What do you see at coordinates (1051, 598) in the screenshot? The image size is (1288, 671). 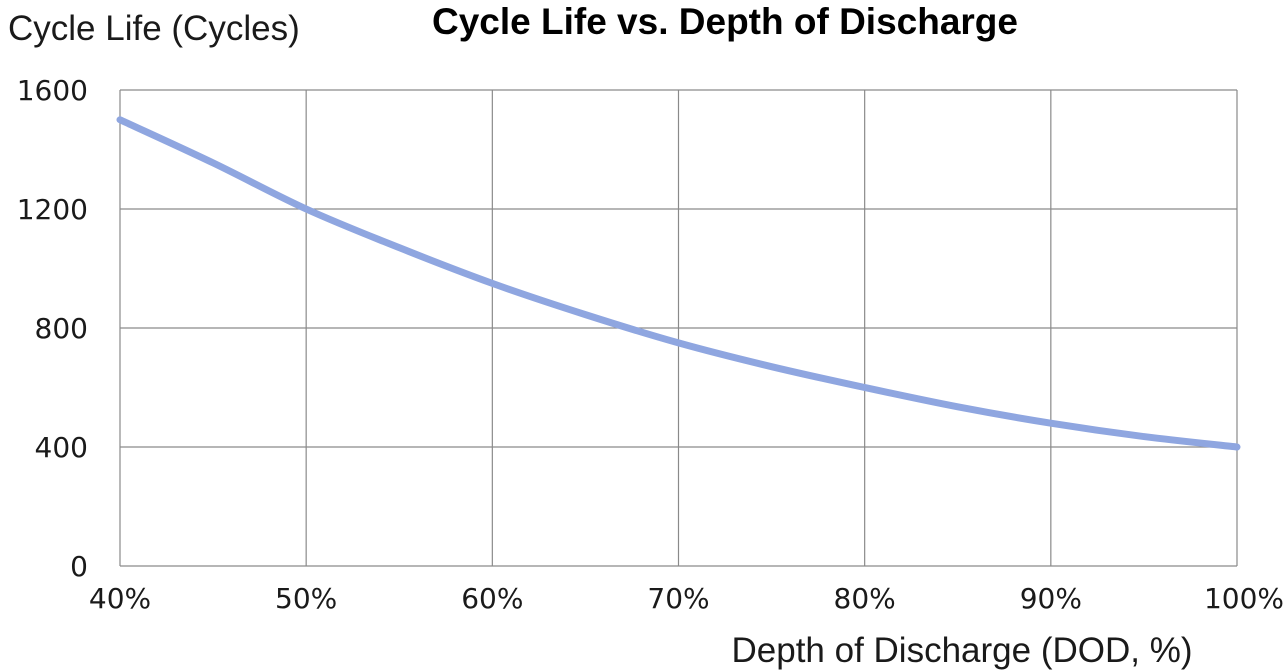 I see `x-tick-label: 90%` at bounding box center [1051, 598].